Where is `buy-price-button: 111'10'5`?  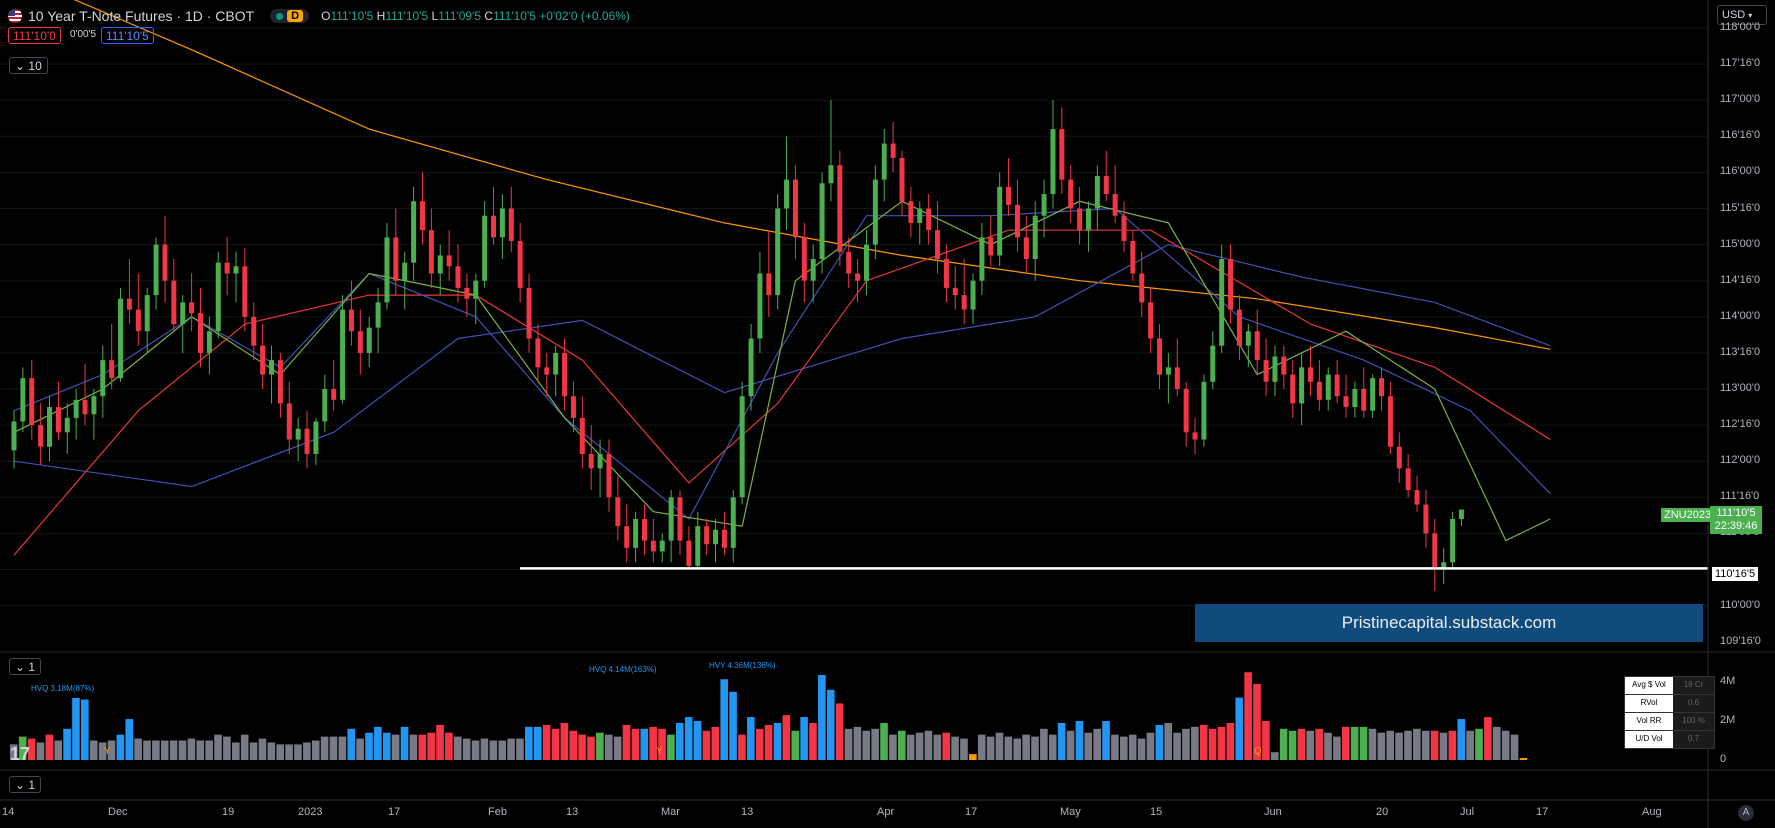
buy-price-button: 111'10'5 is located at coordinates (127, 35).